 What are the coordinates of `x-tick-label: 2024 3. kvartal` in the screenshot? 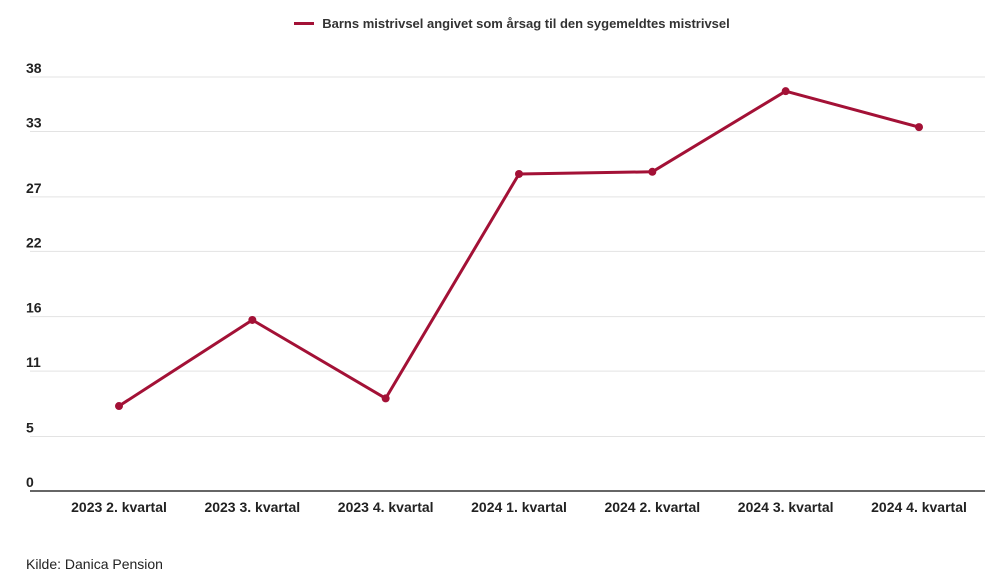 It's located at (786, 507).